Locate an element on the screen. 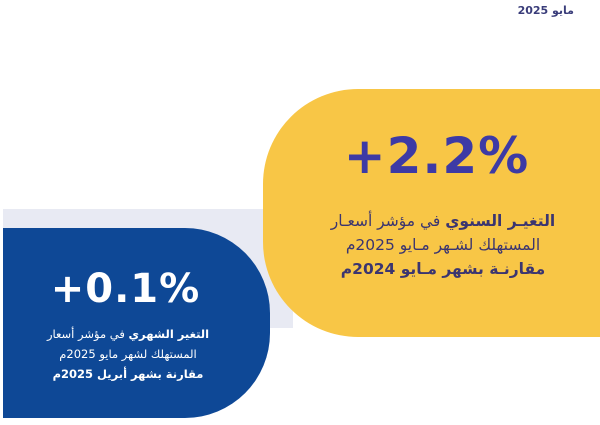 The image size is (600, 425). monthly-line-3: مقارنة بشهر أبريل 2025م is located at coordinates (128, 374).